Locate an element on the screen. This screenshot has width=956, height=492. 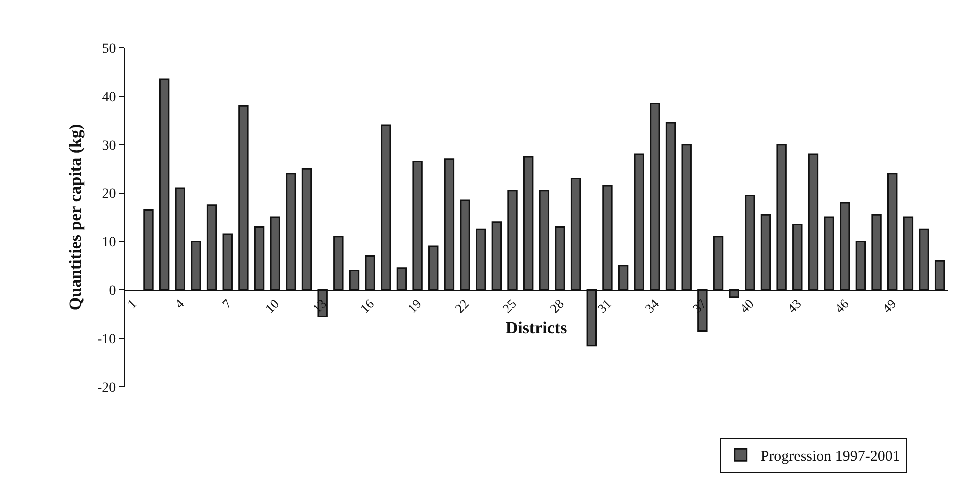
x-tick-label: 40 is located at coordinates (747, 306).